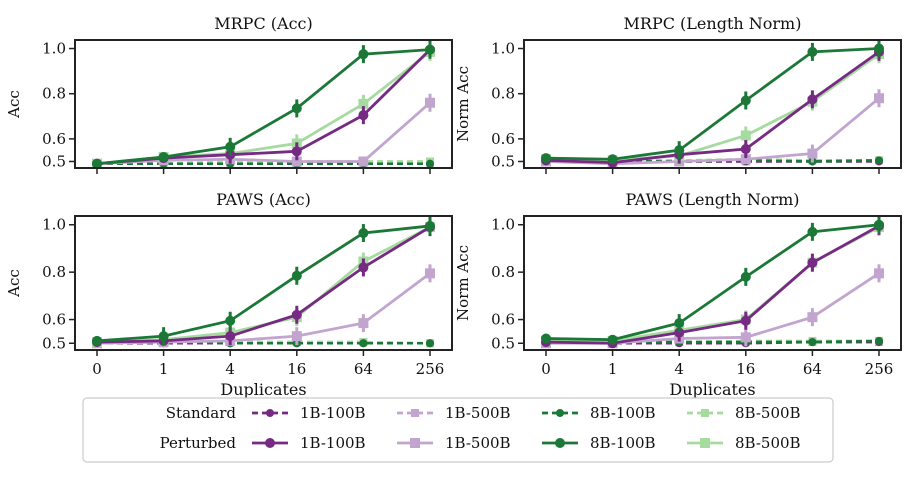  I want to click on legend-entry-standard-8B-100B: 8B-100B, so click(599, 413).